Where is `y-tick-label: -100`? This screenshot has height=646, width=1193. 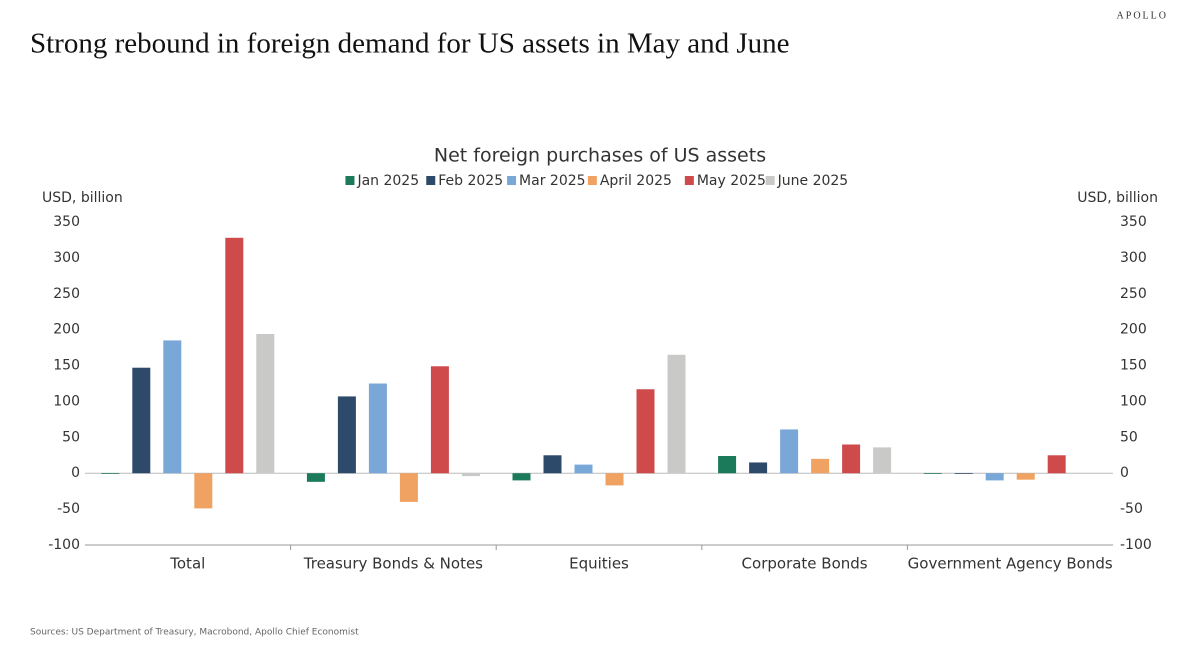
y-tick-label: -100 is located at coordinates (64, 545).